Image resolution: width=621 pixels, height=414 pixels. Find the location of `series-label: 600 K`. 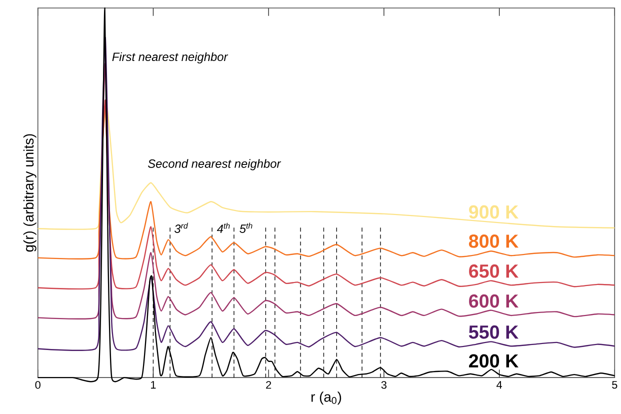

series-label: 600 K is located at coordinates (493, 301).